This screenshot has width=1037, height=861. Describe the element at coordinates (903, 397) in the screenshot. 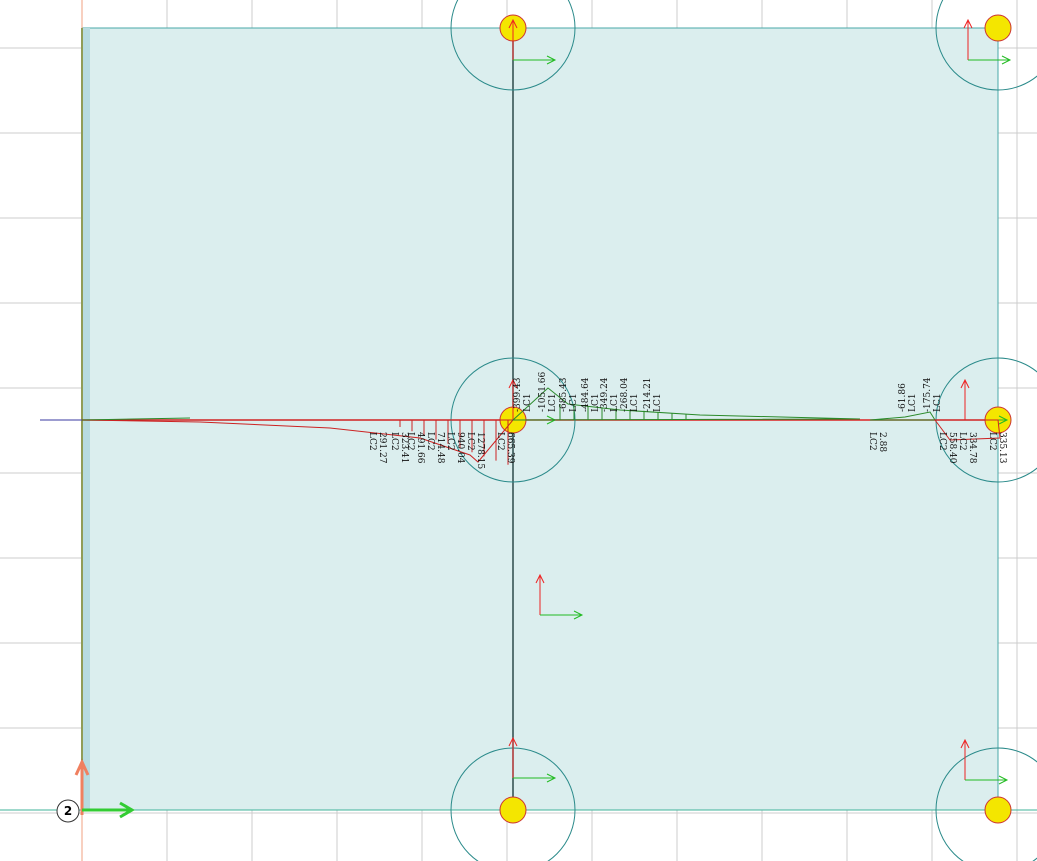

I see `moment-value: -61.86` at that location.